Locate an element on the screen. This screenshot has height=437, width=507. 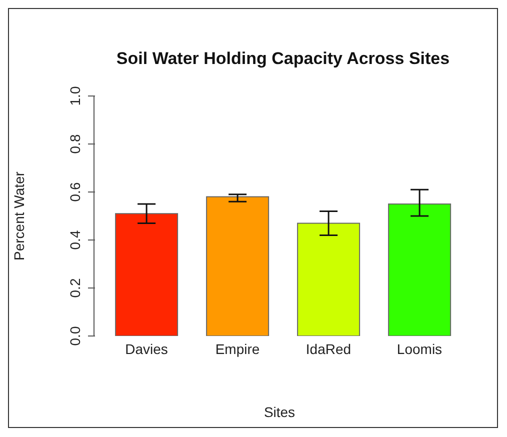
x-tick-label: Empire is located at coordinates (237, 348).